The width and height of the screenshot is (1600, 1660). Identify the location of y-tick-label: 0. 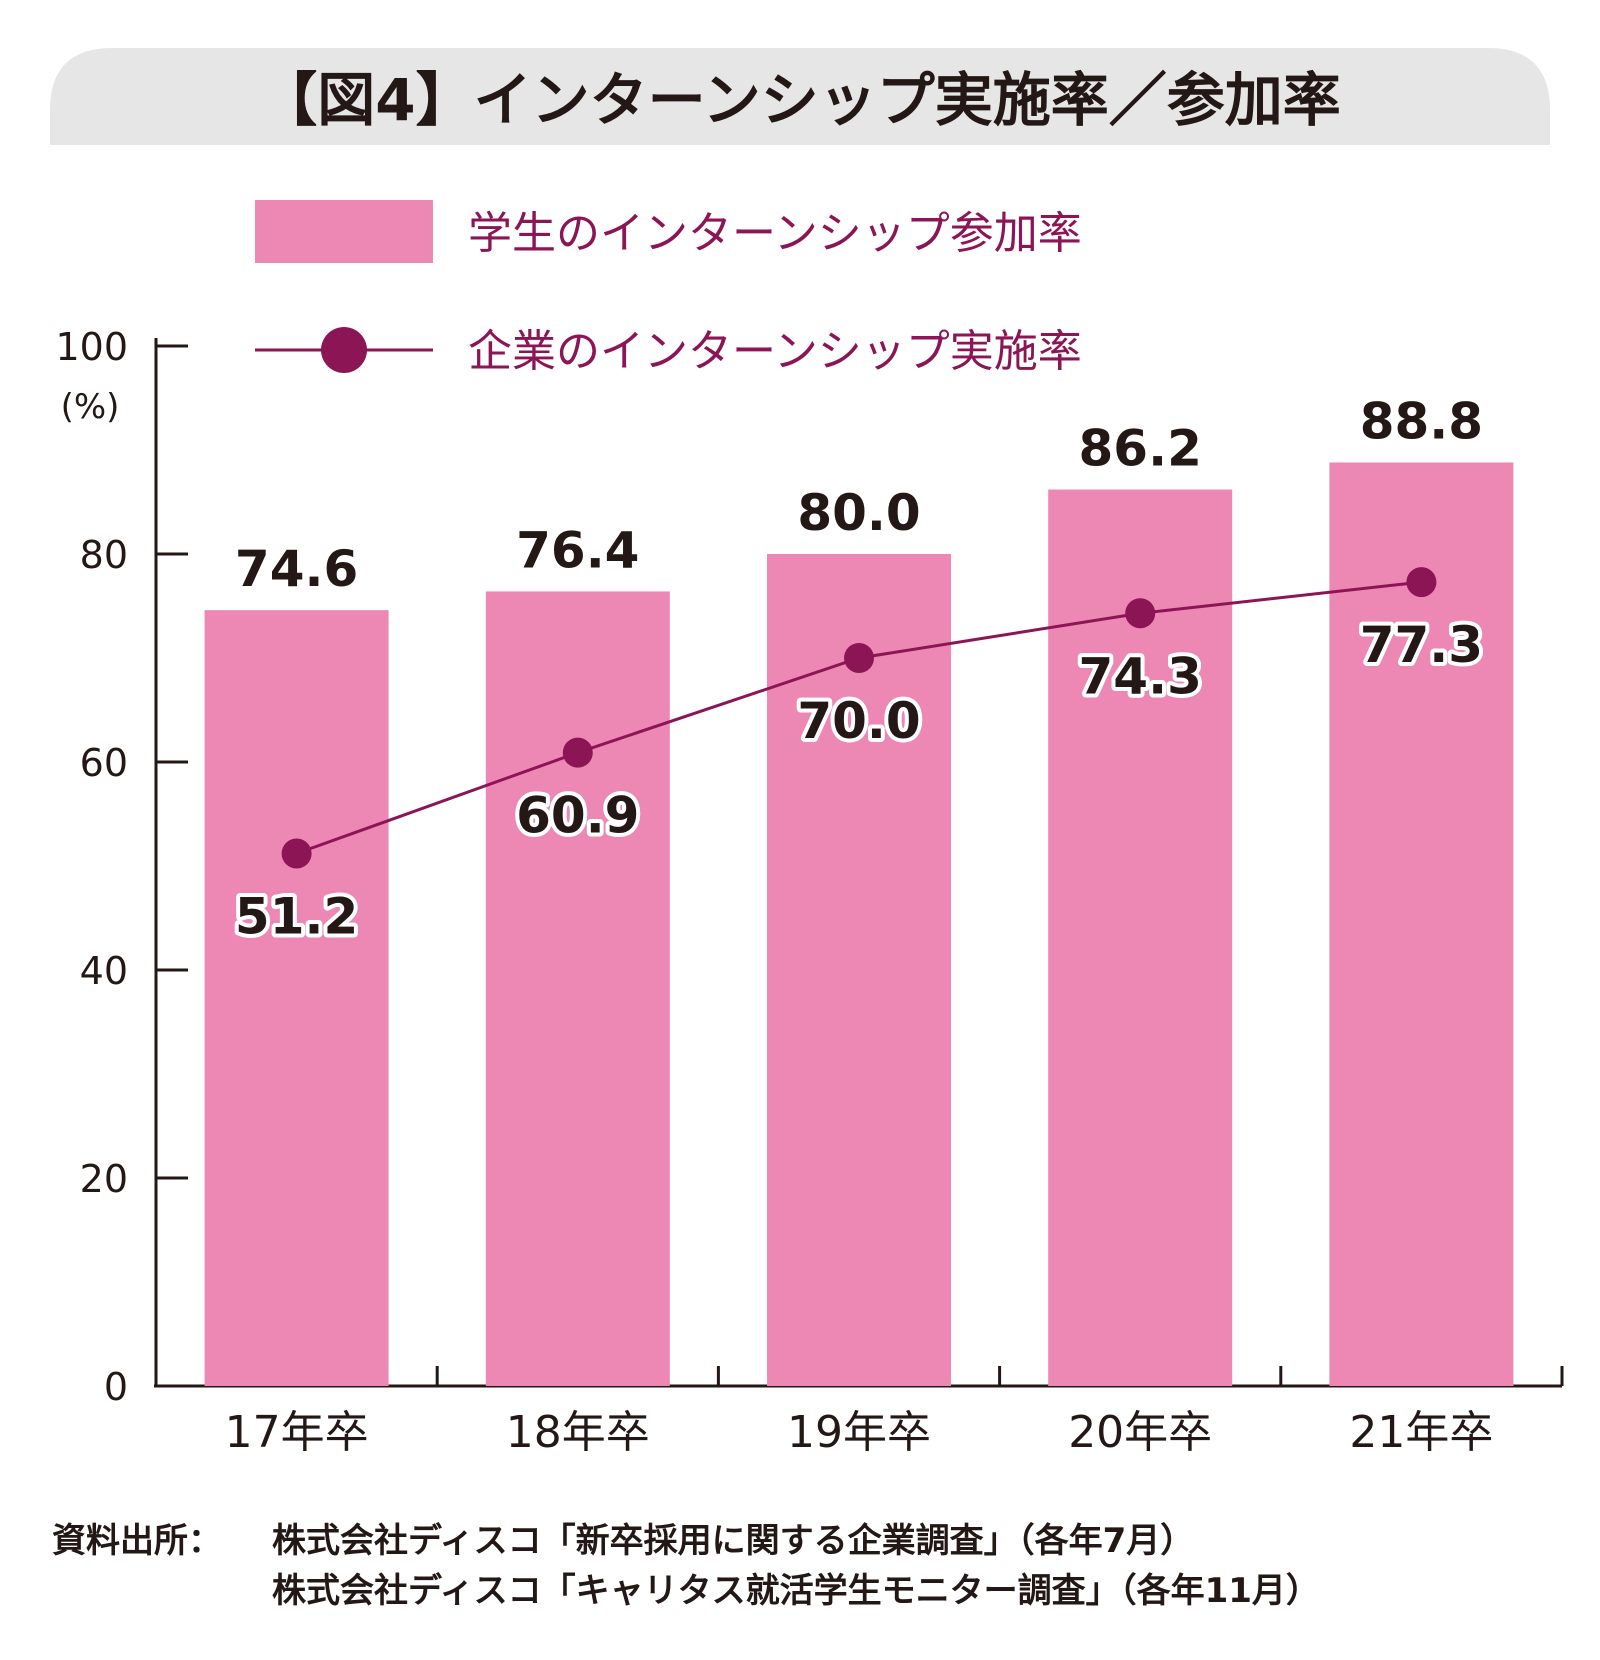
(116, 1387).